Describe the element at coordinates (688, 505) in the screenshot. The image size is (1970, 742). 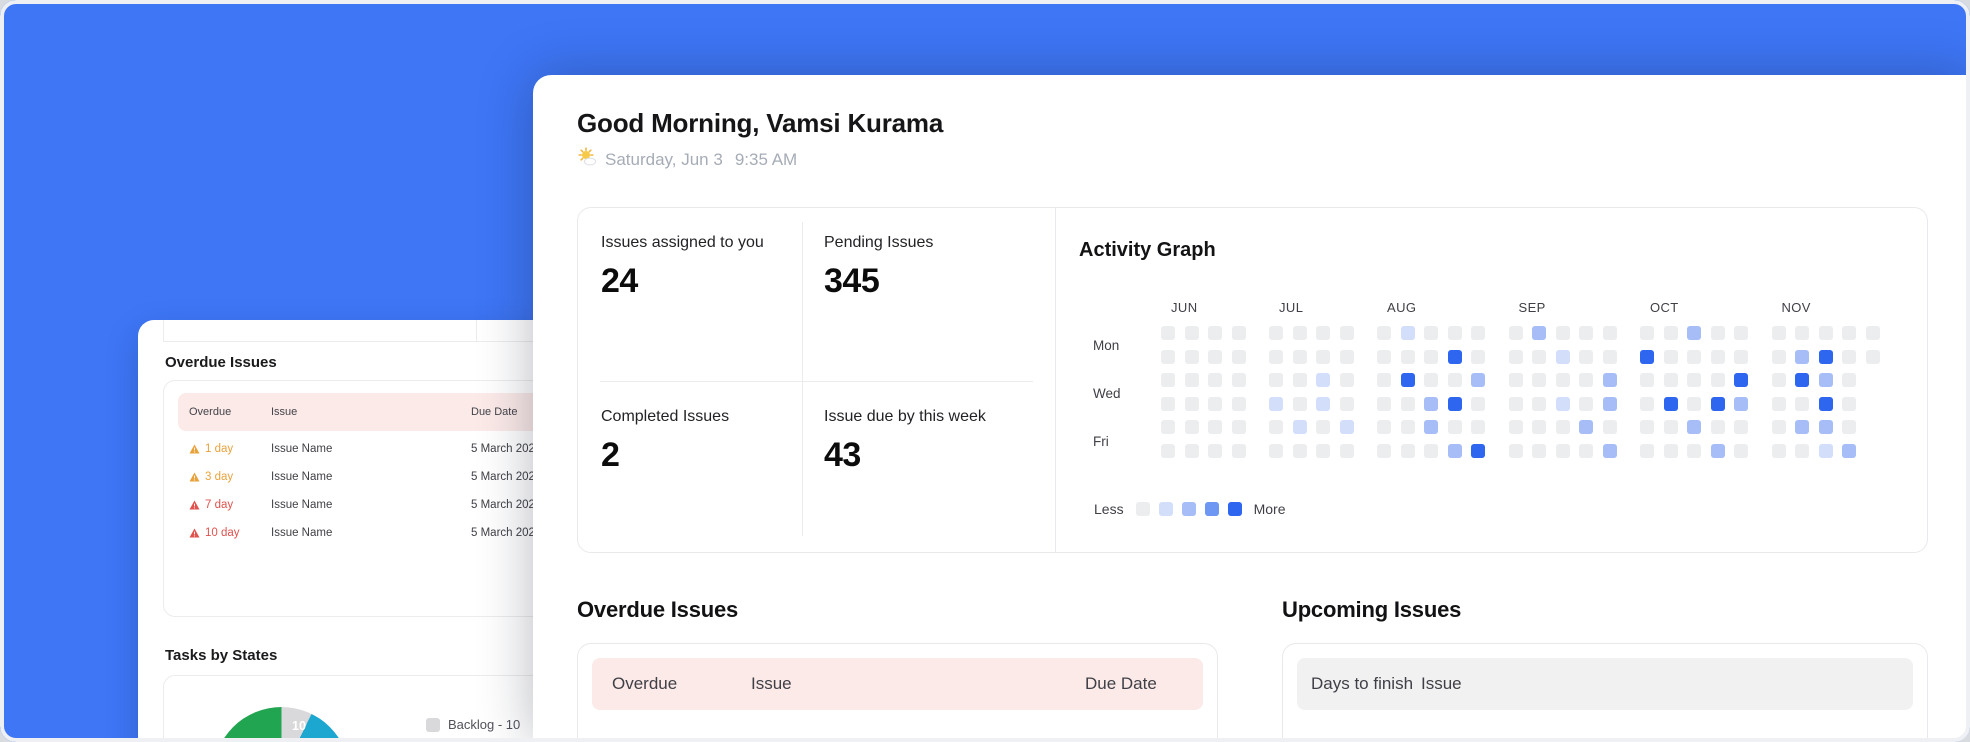
I see `bg-overdue-table-row: 7 day Issue Name 5 March 202` at that location.